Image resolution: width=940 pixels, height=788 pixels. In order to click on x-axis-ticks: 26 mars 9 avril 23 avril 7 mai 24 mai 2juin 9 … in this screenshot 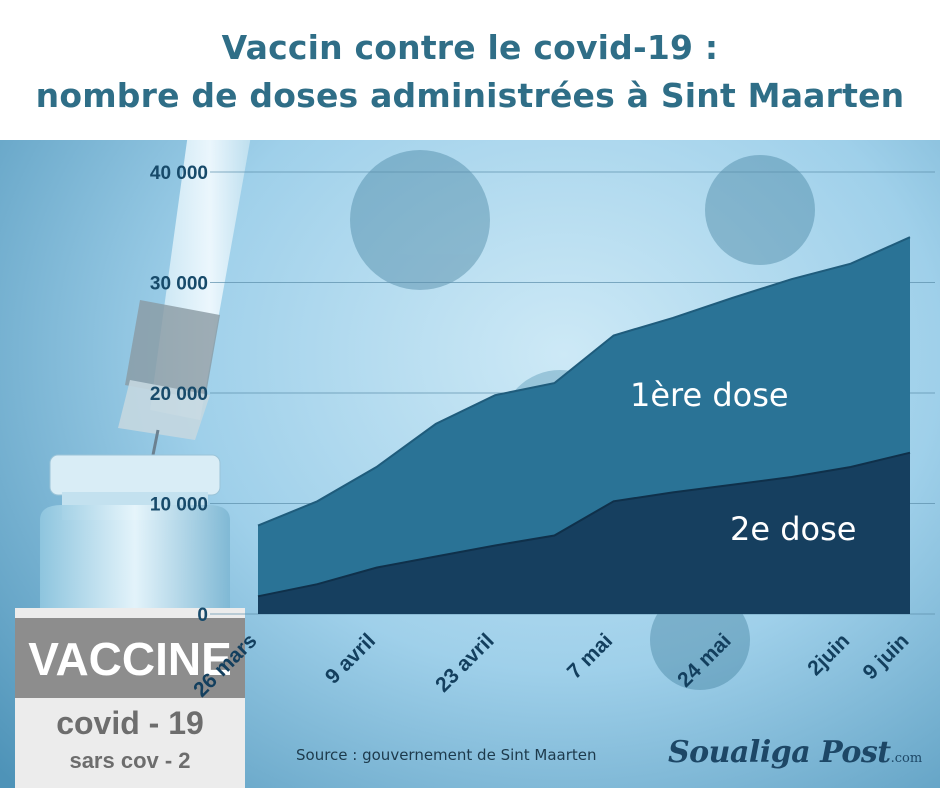, I will do `click(551, 665)`.